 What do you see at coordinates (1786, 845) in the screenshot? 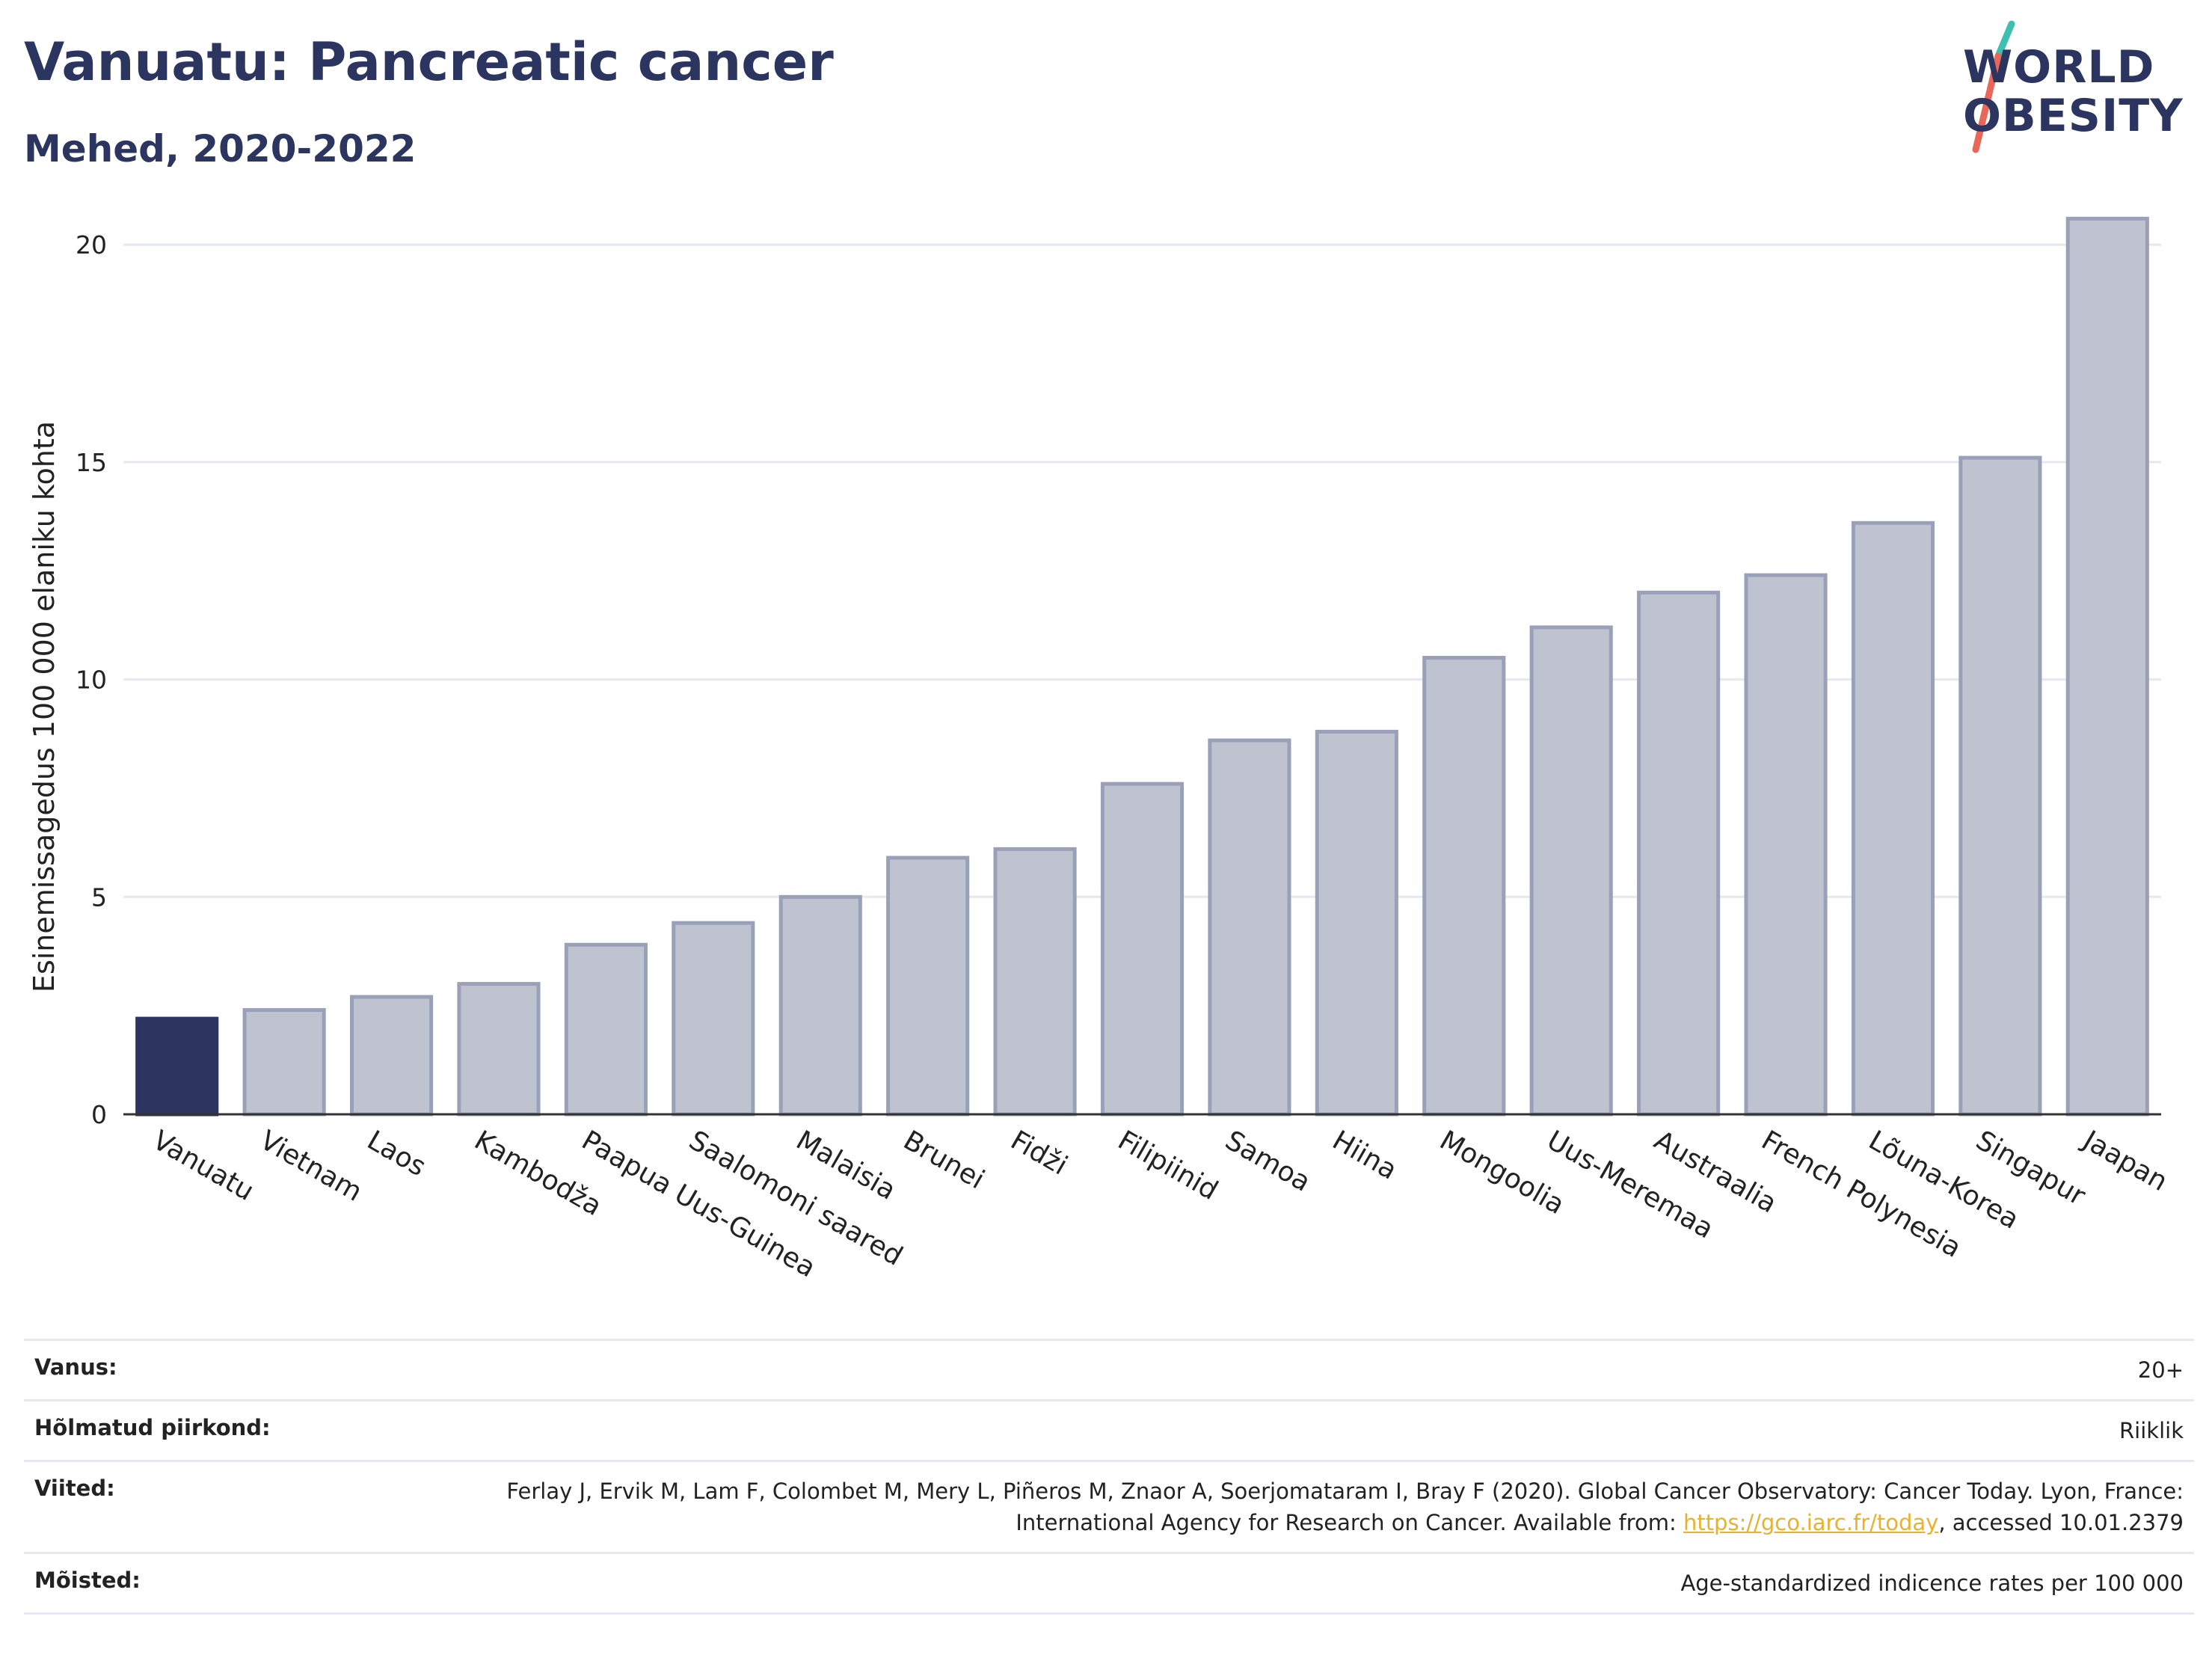
I see `bar-french-polynesia` at bounding box center [1786, 845].